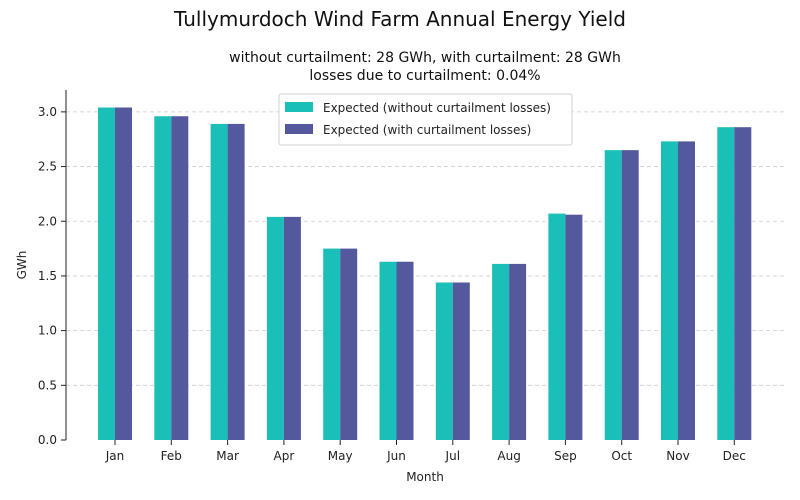 The height and width of the screenshot is (500, 800). Describe the element at coordinates (557, 326) in the screenshot. I see `bar-without-curtailment-sep` at that location.